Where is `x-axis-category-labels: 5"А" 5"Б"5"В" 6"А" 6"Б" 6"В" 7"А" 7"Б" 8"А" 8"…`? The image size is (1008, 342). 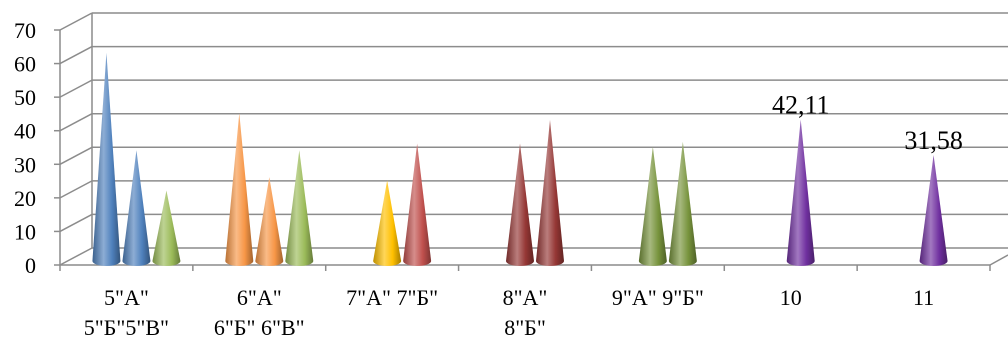 x-axis-category-labels: 5"А" 5"Б"5"В" 6"А" 6"Б" 6"В" 7"А" 7"Б" 8"А" 8"… is located at coordinates (509, 312).